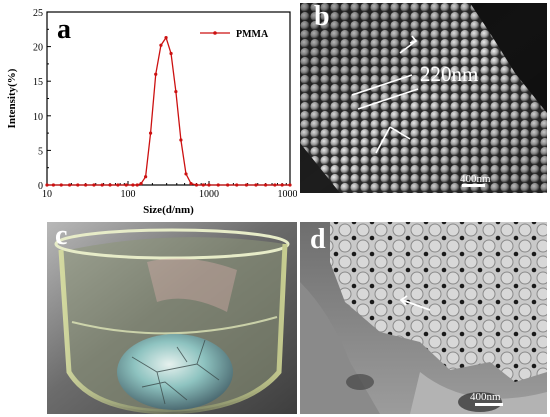 This screenshot has width=550, height=417. What do you see at coordinates (318, 239) in the screenshot?
I see `panel-letter-d: d` at bounding box center [318, 239].